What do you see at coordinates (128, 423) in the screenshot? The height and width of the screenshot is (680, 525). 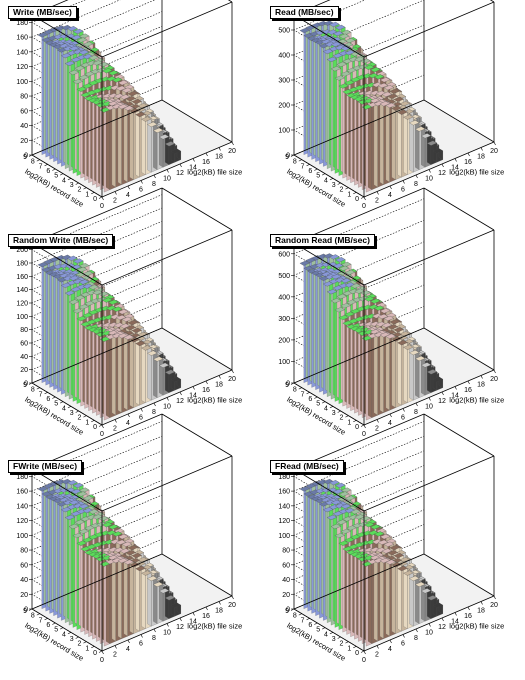 I see `x-tick-label: 4` at bounding box center [128, 423].